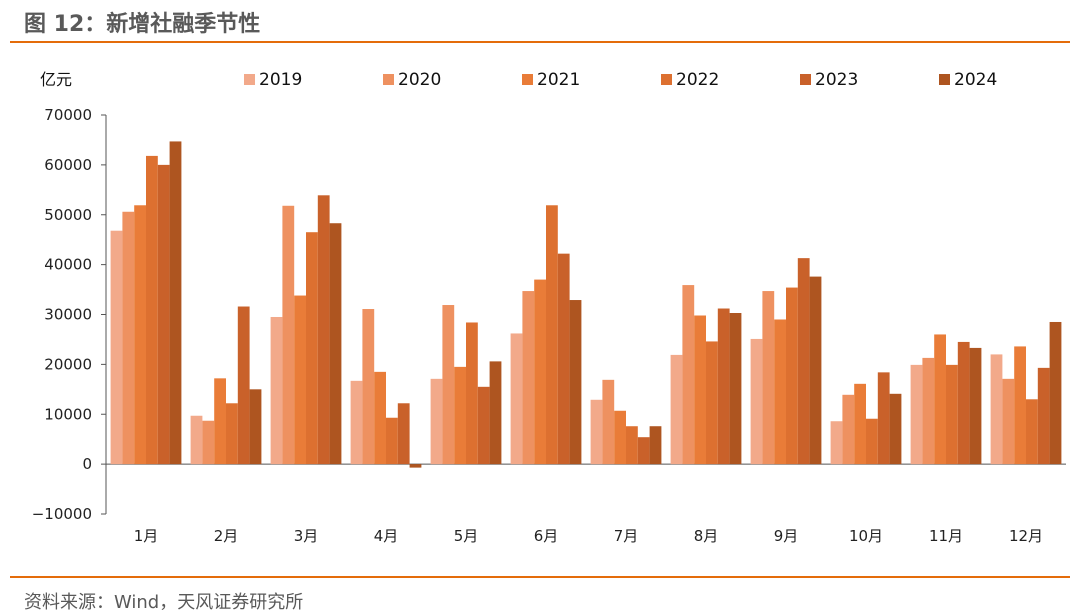  I want to click on x-tick-label: 12月, so click(1026, 536).